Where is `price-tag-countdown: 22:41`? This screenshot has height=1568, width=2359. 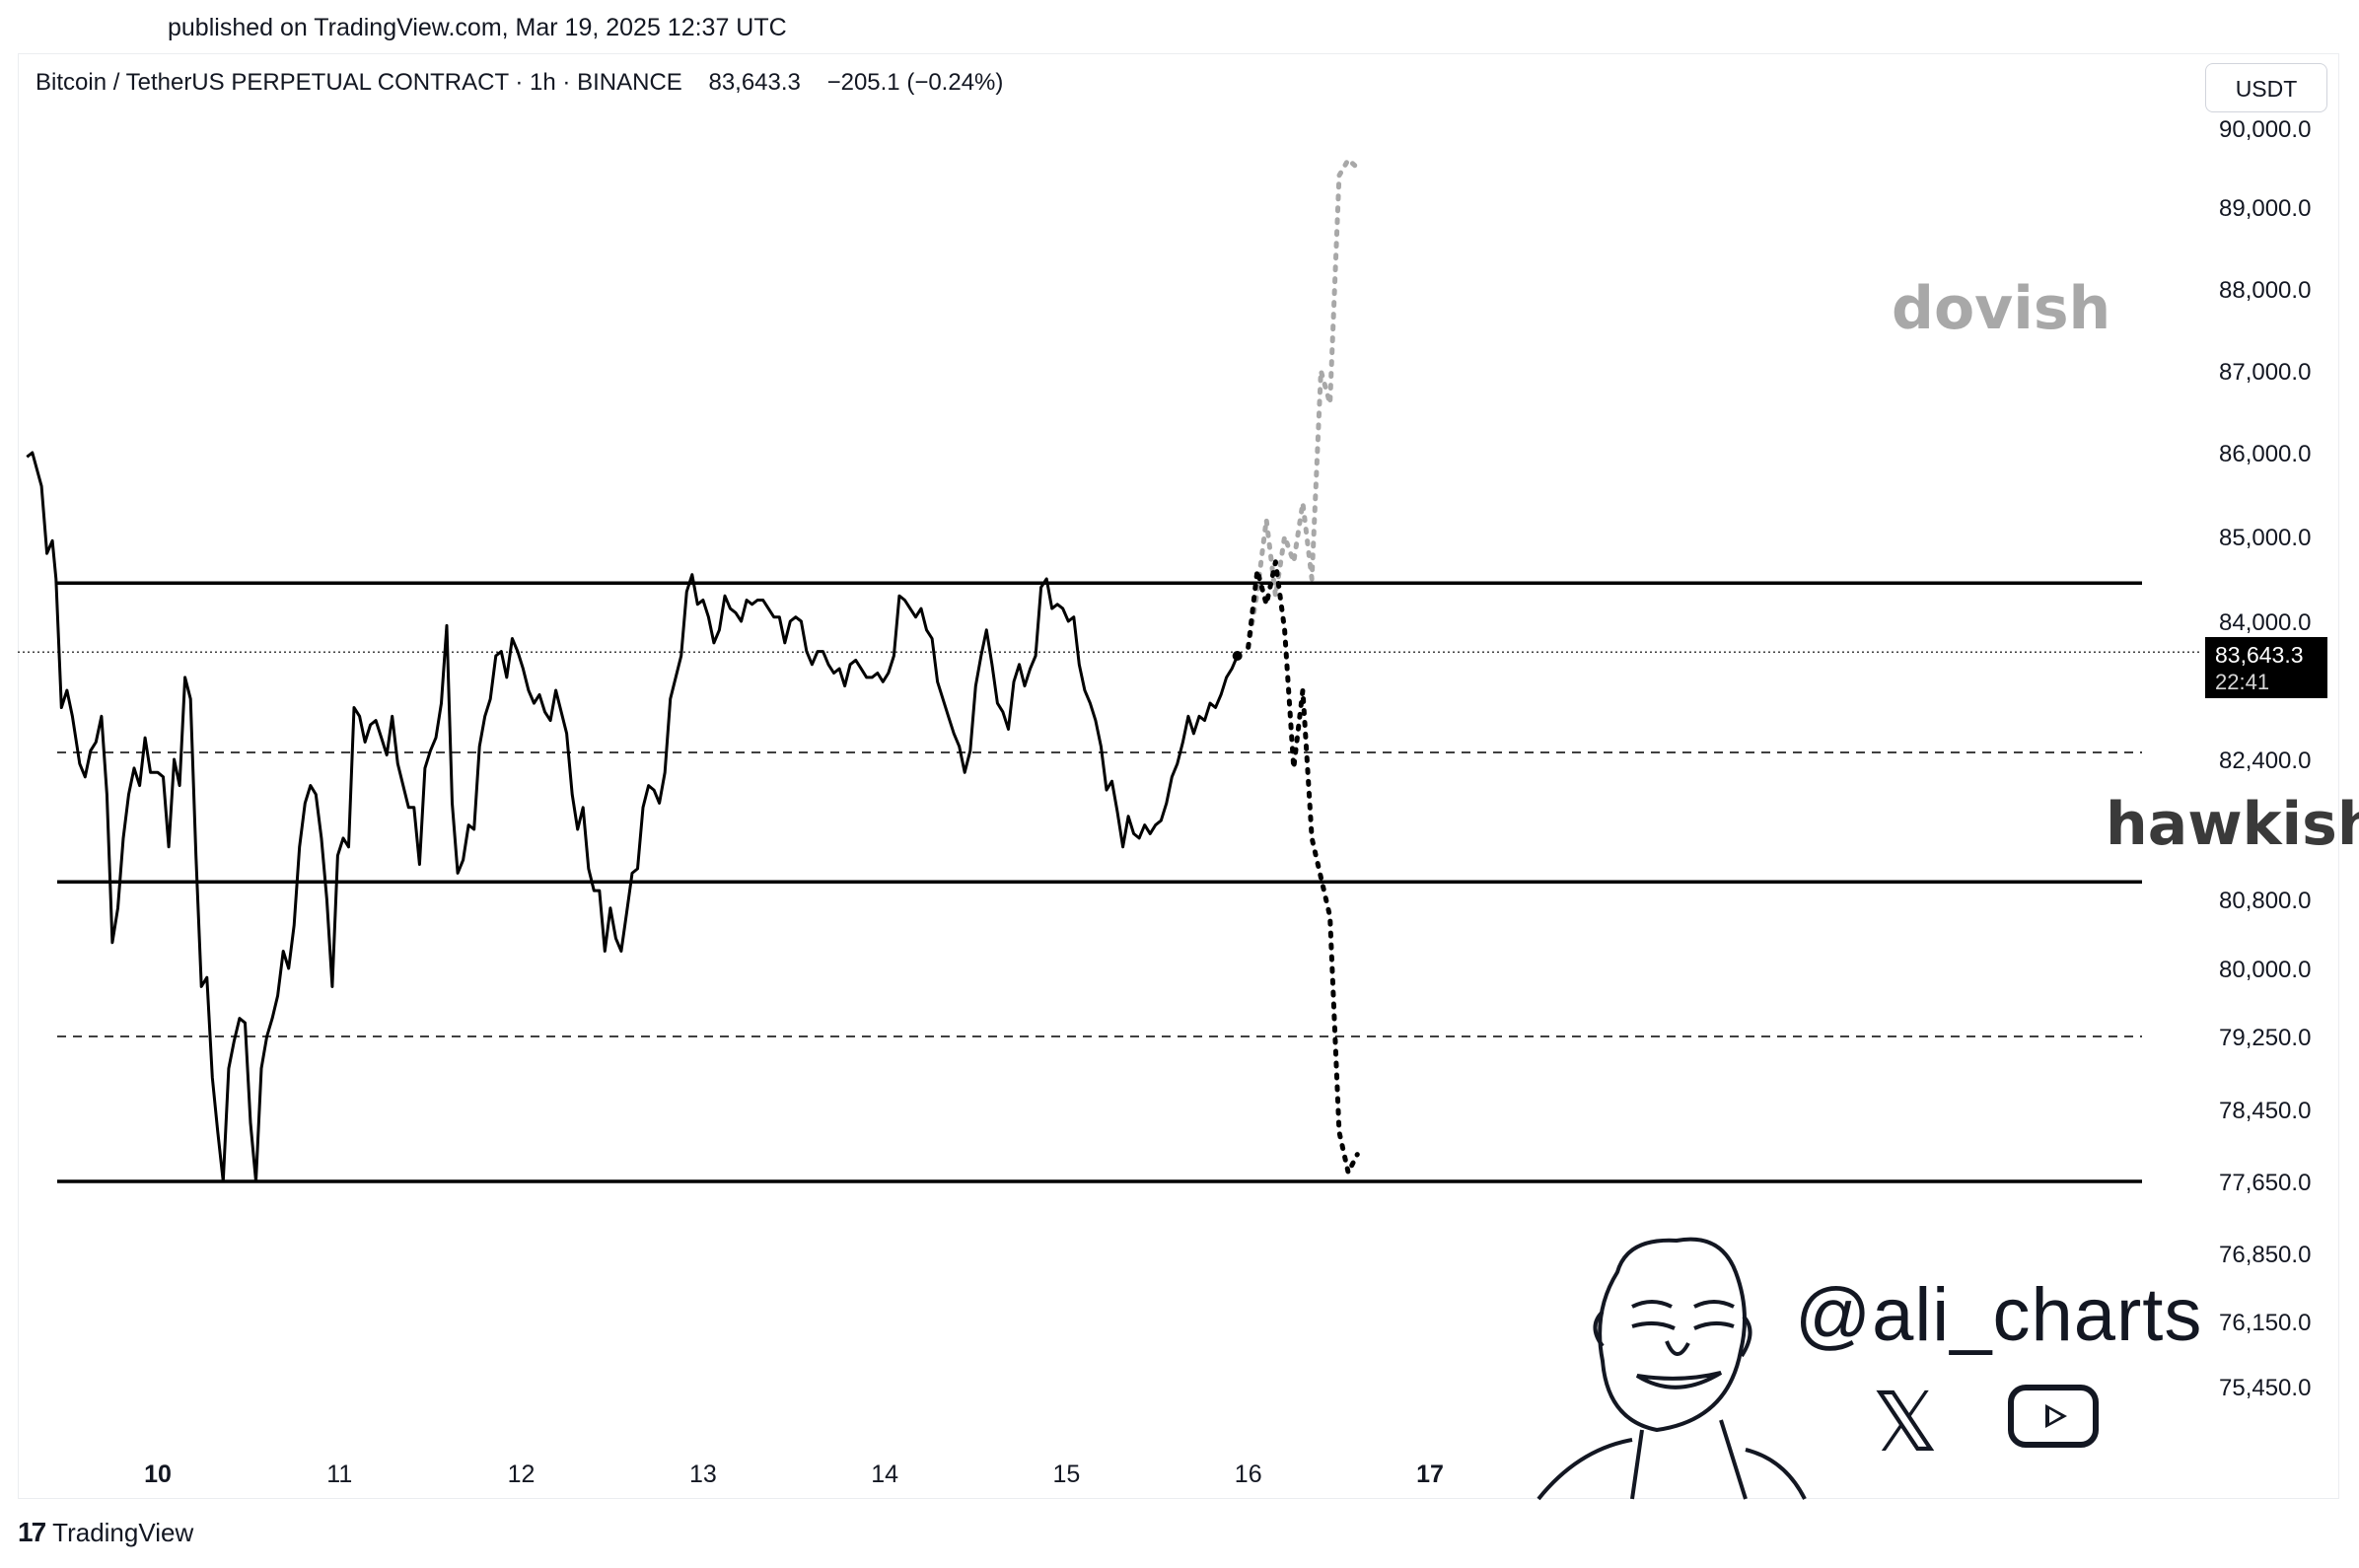 price-tag-countdown: 22:41 is located at coordinates (2242, 682).